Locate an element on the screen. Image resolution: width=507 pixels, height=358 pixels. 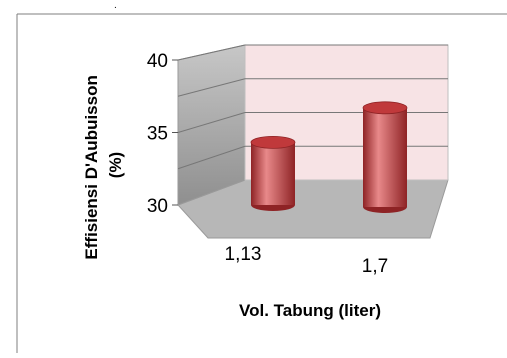
x-axis-ticks: 1,13 1,7 is located at coordinates (307, 260).